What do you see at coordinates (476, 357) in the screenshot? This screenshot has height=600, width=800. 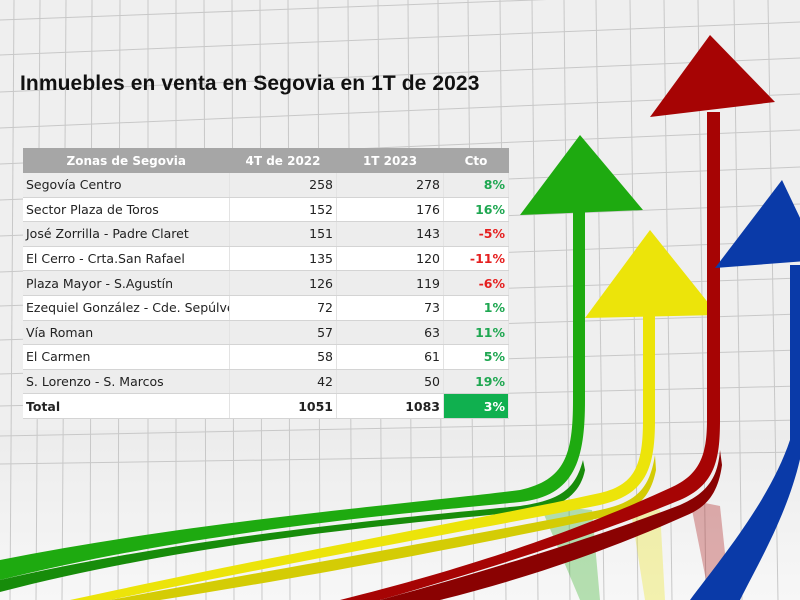 I see `cto-cell: 5%` at bounding box center [476, 357].